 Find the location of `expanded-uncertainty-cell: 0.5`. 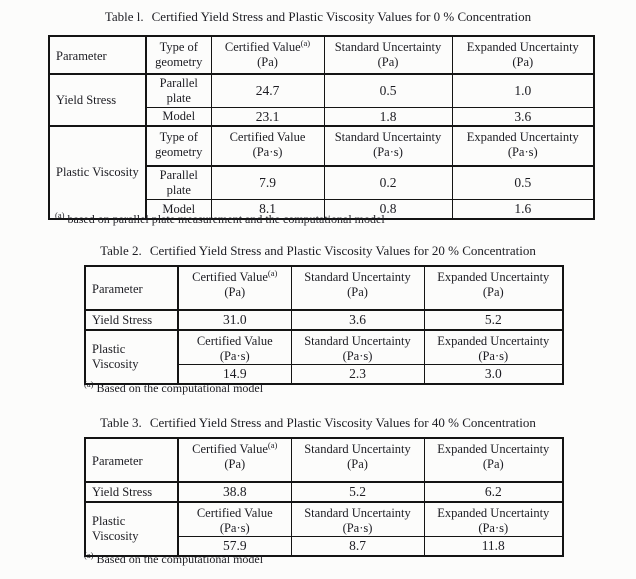

expanded-uncertainty-cell: 0.5 is located at coordinates (523, 182).